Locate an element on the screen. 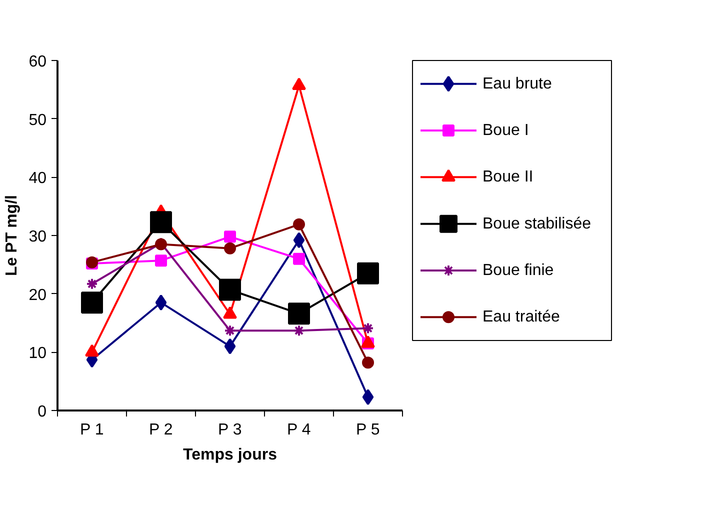 This screenshot has height=530, width=703. y-axis-title: Le PT mg/l is located at coordinates (12, 235).